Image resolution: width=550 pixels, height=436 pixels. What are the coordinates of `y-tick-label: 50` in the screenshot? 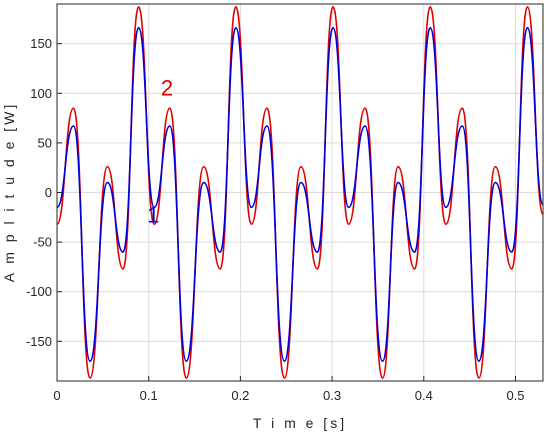 It's located at (45, 142).